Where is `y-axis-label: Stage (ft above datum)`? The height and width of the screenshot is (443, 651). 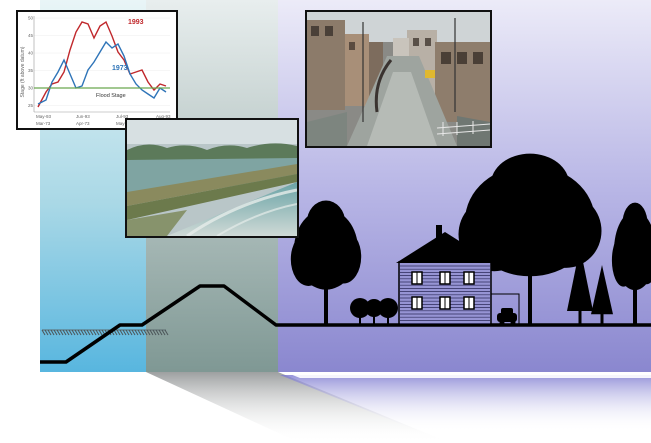 y-axis-label: Stage (ft above datum) is located at coordinates (23, 71).